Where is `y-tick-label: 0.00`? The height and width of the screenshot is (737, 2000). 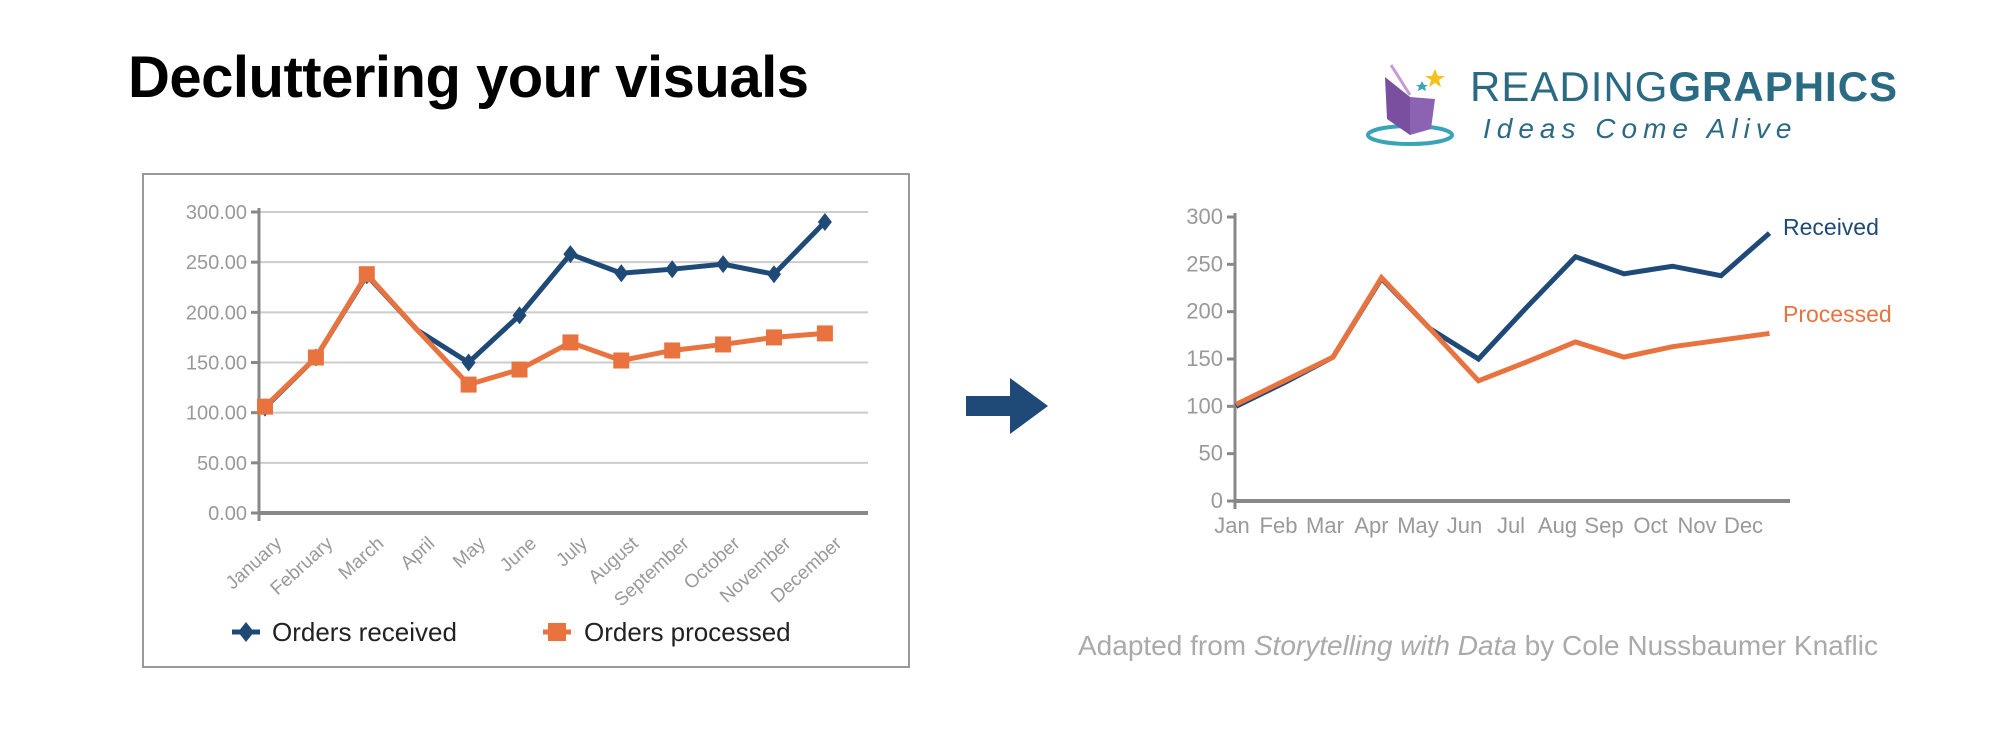
y-tick-label: 0.00 is located at coordinates (227, 514).